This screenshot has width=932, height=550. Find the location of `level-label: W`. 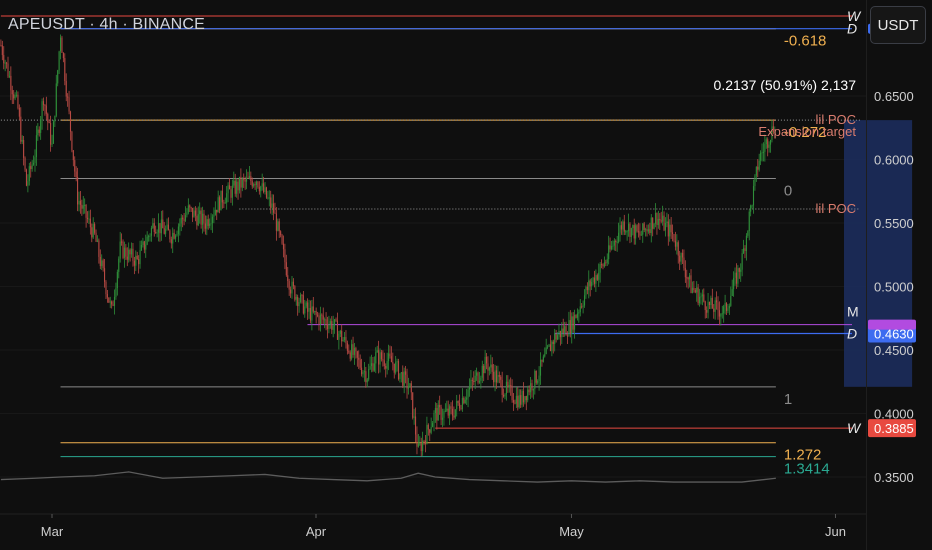

level-label: W is located at coordinates (854, 16).